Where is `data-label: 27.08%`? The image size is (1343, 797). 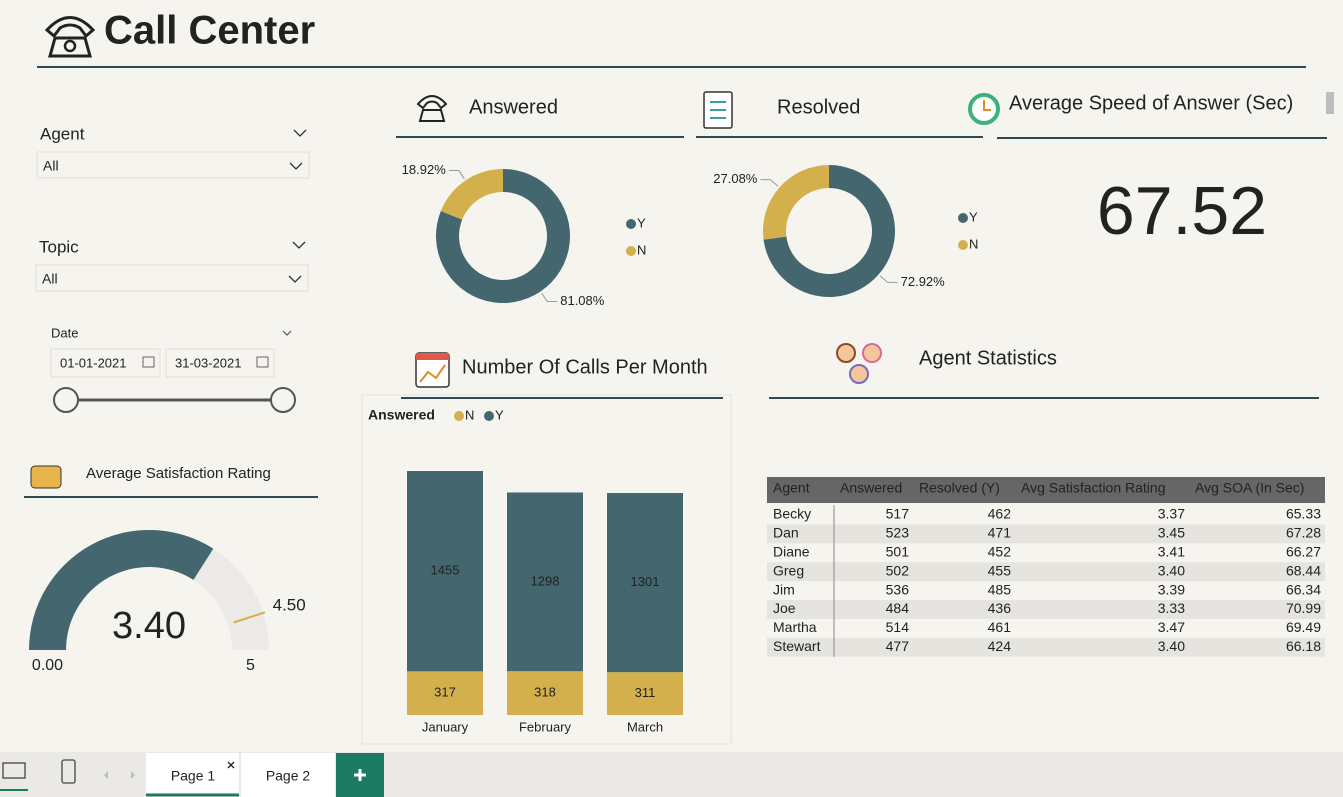 data-label: 27.08% is located at coordinates (735, 178).